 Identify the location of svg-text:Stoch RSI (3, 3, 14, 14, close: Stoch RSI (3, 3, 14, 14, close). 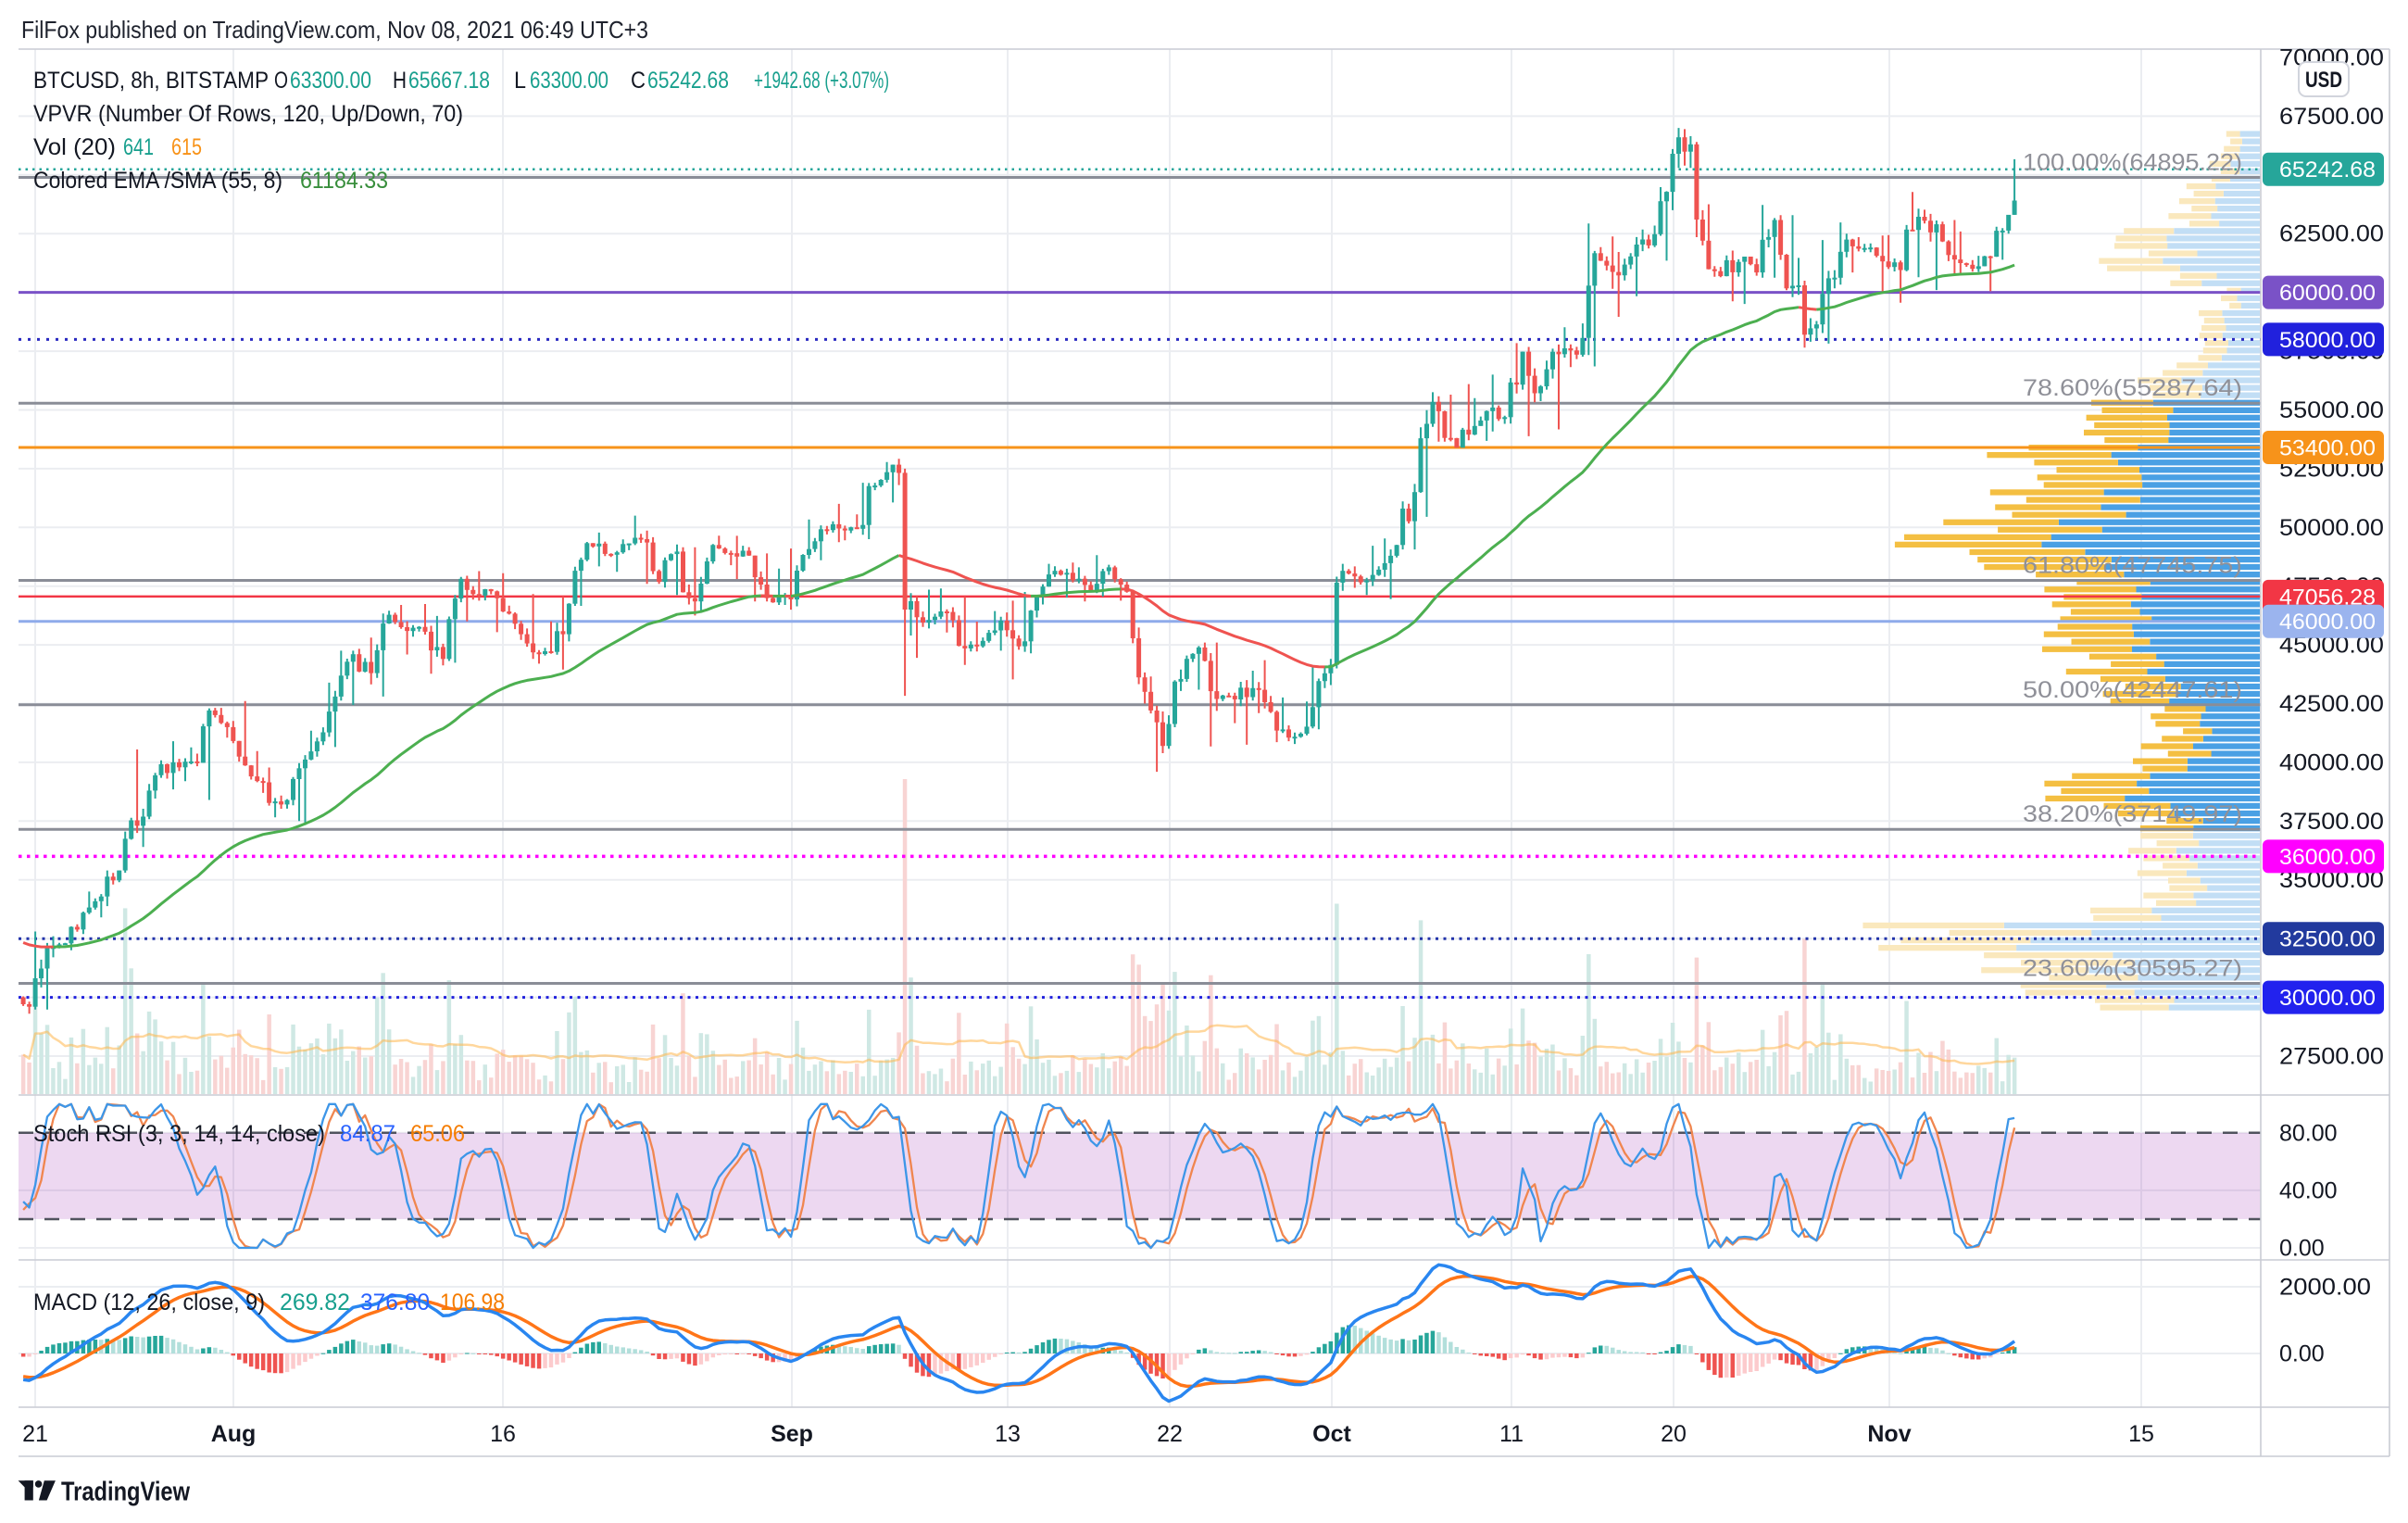
(179, 1134).